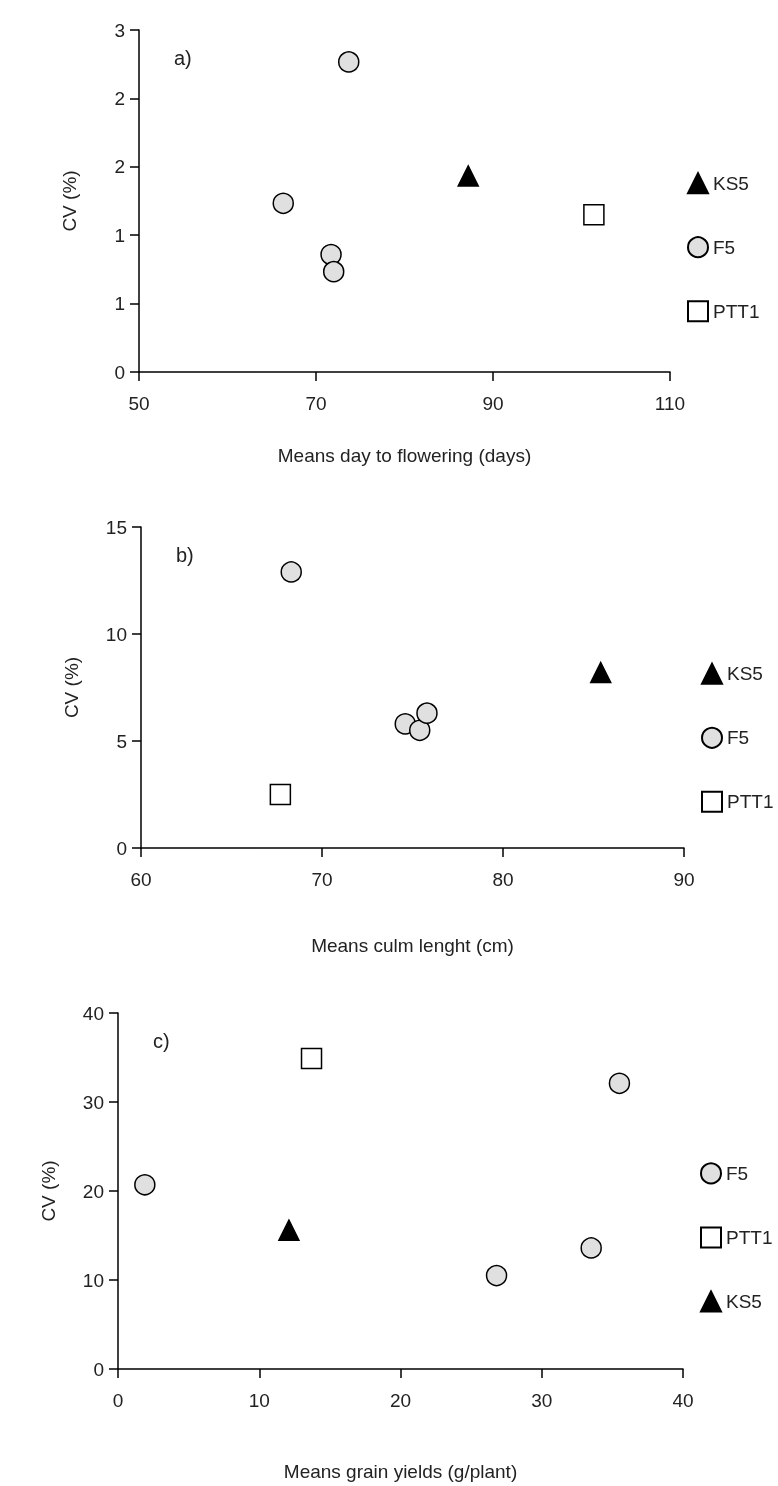  What do you see at coordinates (404, 455) in the screenshot?
I see `x-axis-title: Means day to flowering (days)` at bounding box center [404, 455].